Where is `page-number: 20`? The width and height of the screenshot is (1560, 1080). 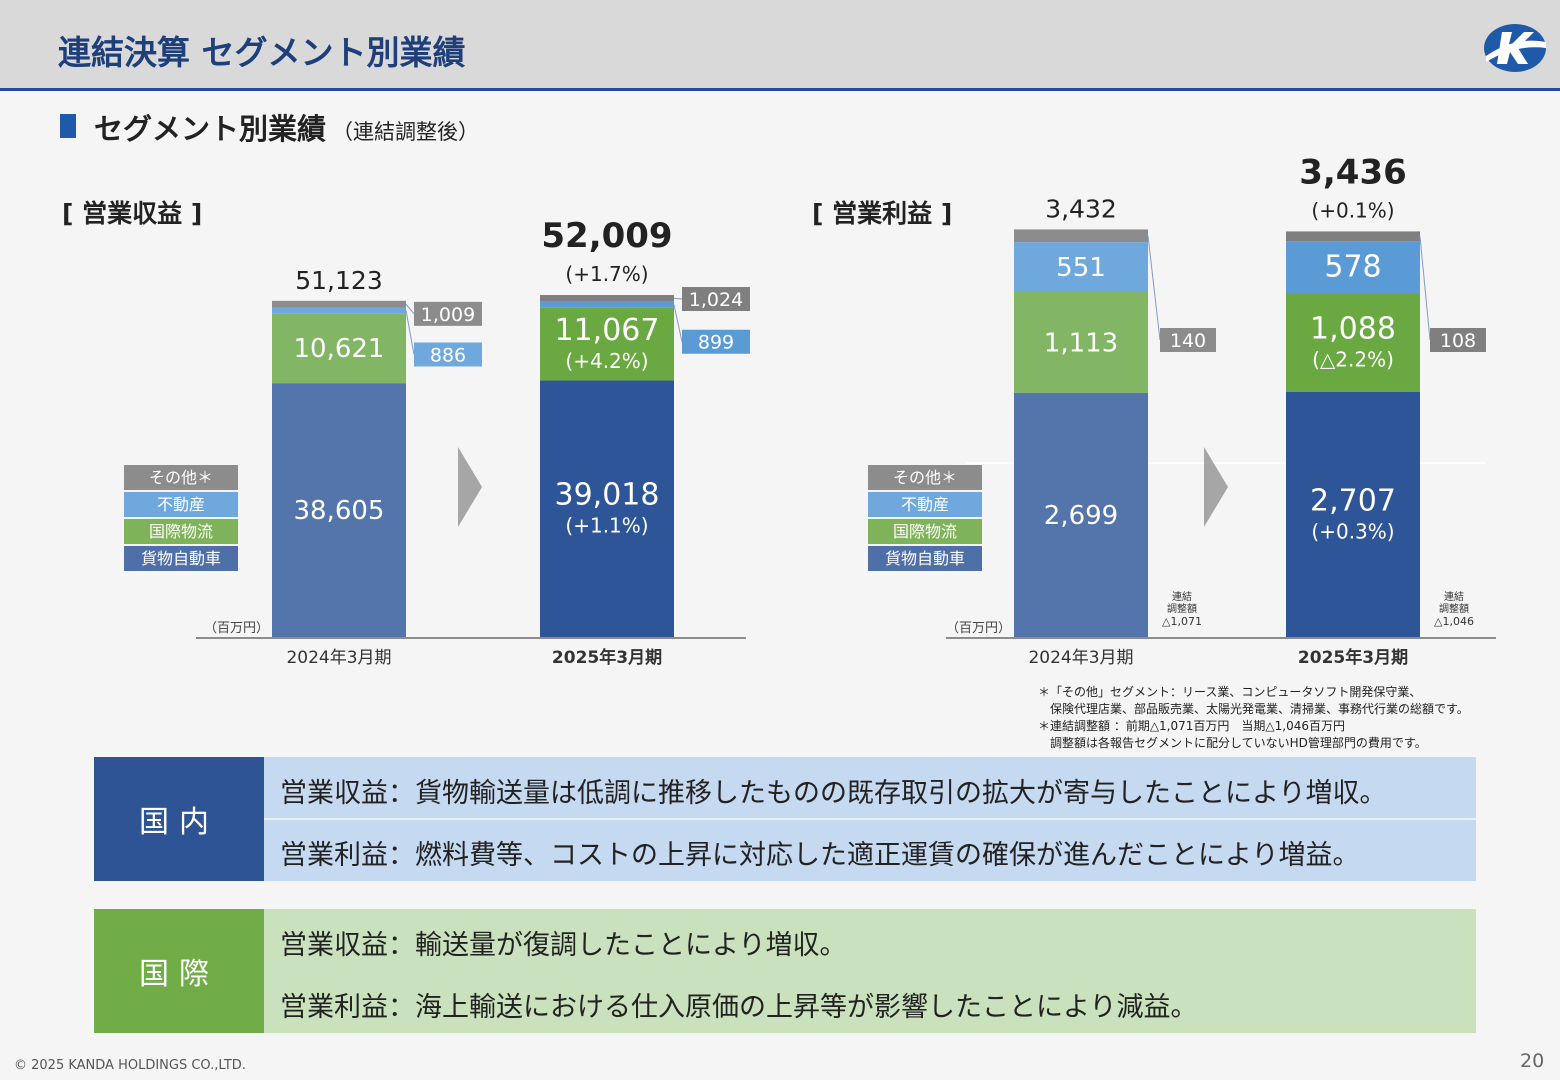
page-number: 20 is located at coordinates (1532, 1061).